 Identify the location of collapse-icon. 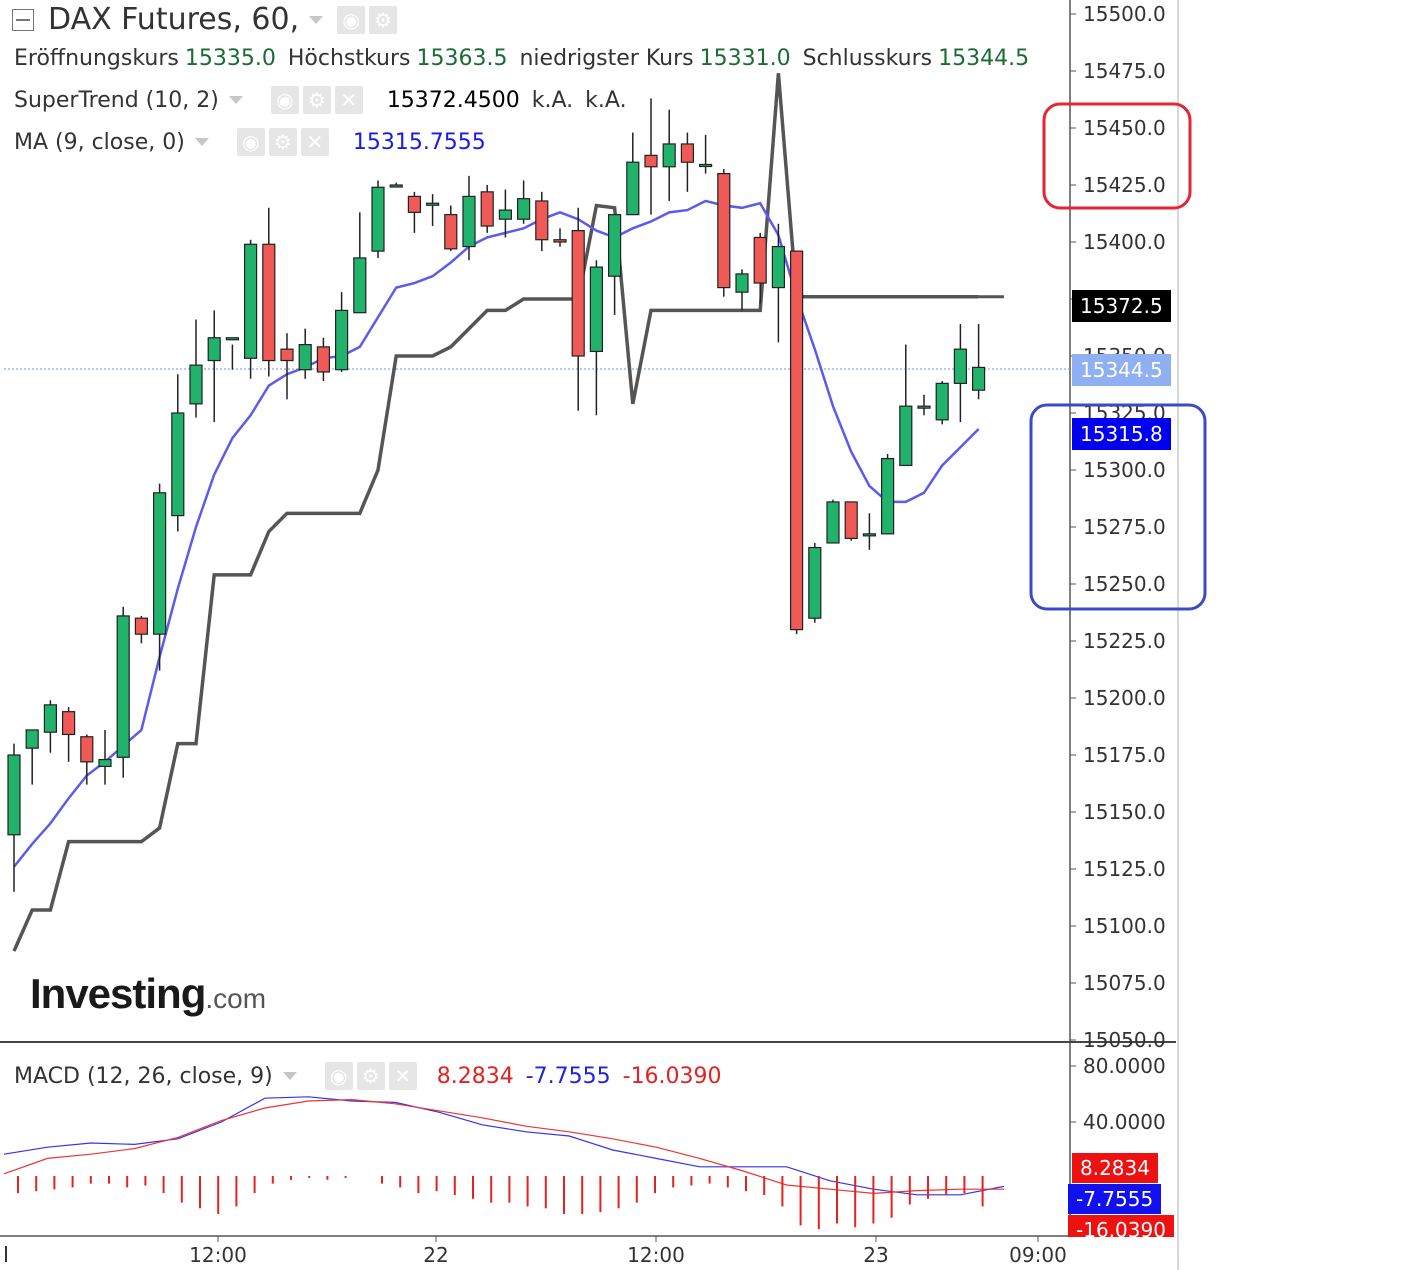
(23, 19).